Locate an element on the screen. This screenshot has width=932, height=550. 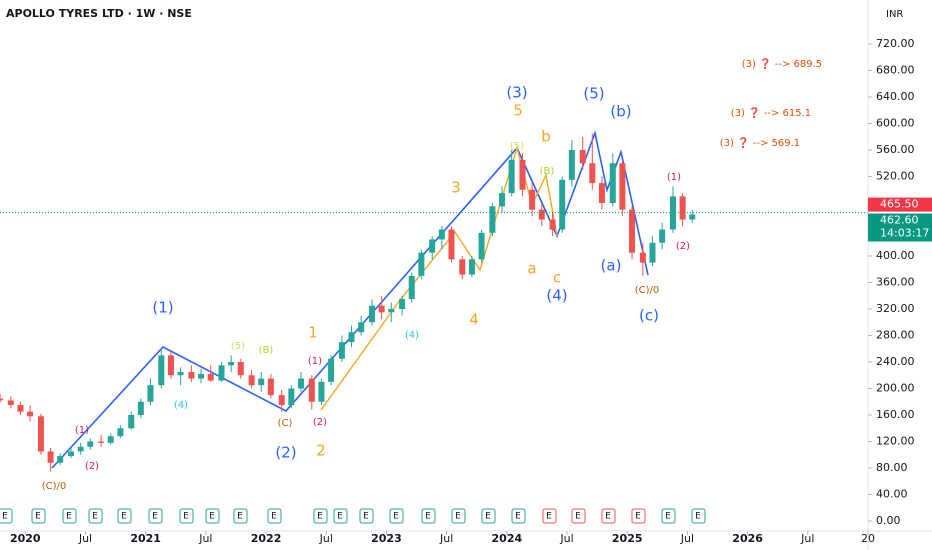
wave-label: 5 is located at coordinates (518, 111).